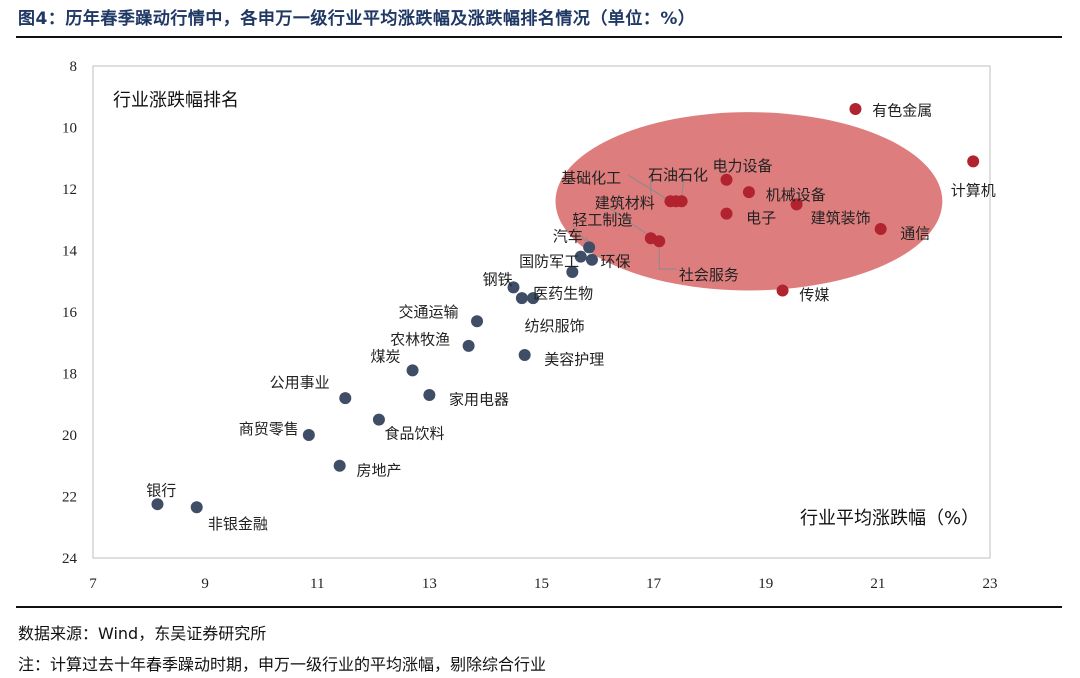 This screenshot has width=1080, height=678. What do you see at coordinates (69, 129) in the screenshot?
I see `y-tick-label: 10` at bounding box center [69, 129].